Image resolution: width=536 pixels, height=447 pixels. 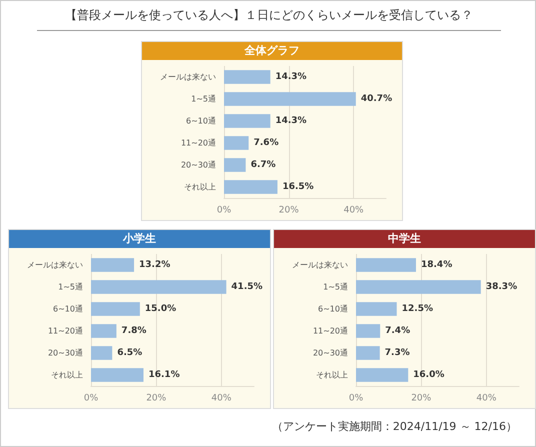 I want to click on chart-title: 【普段メールを使っている人へ】１日にどのくらいメールを受信している？, so click(x=269, y=19).